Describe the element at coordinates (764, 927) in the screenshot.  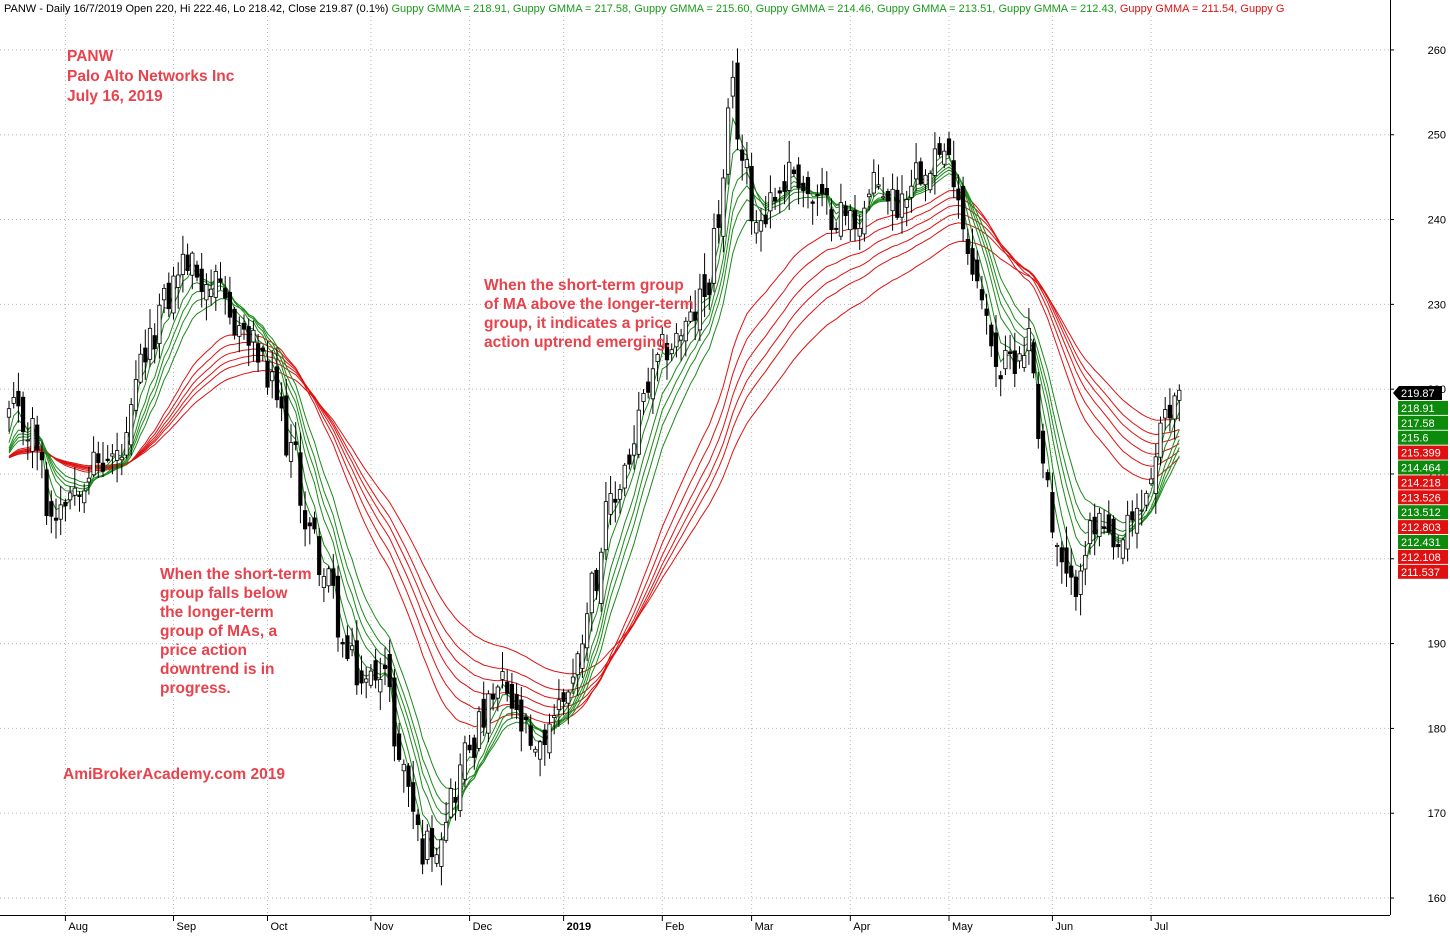
I see `x-tick-label: Mar` at that location.